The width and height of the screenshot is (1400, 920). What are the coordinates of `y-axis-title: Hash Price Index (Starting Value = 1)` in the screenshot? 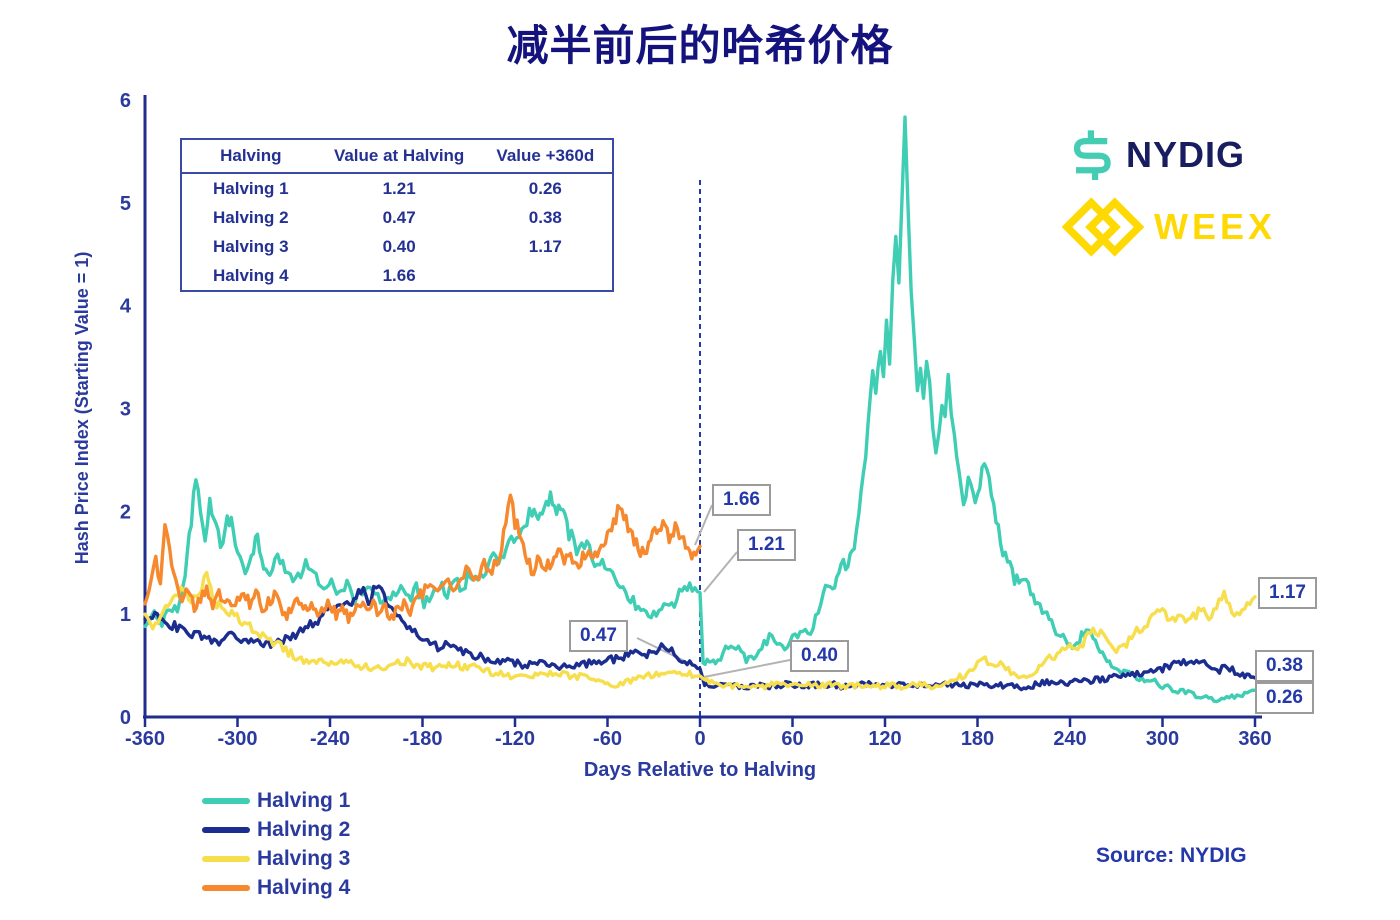 It's located at (82, 408).